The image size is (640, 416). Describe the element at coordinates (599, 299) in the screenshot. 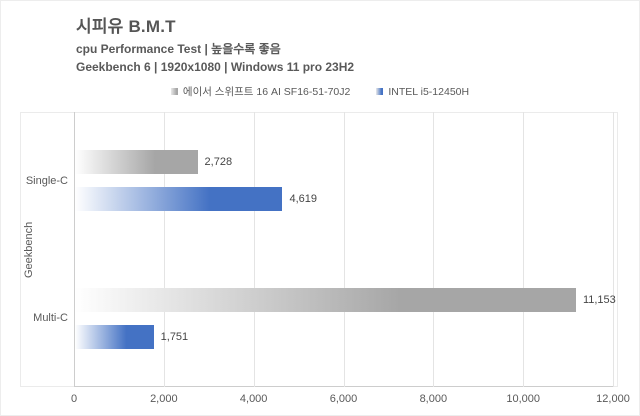

I see `value-label-multi-c-series-0: 11,153` at that location.